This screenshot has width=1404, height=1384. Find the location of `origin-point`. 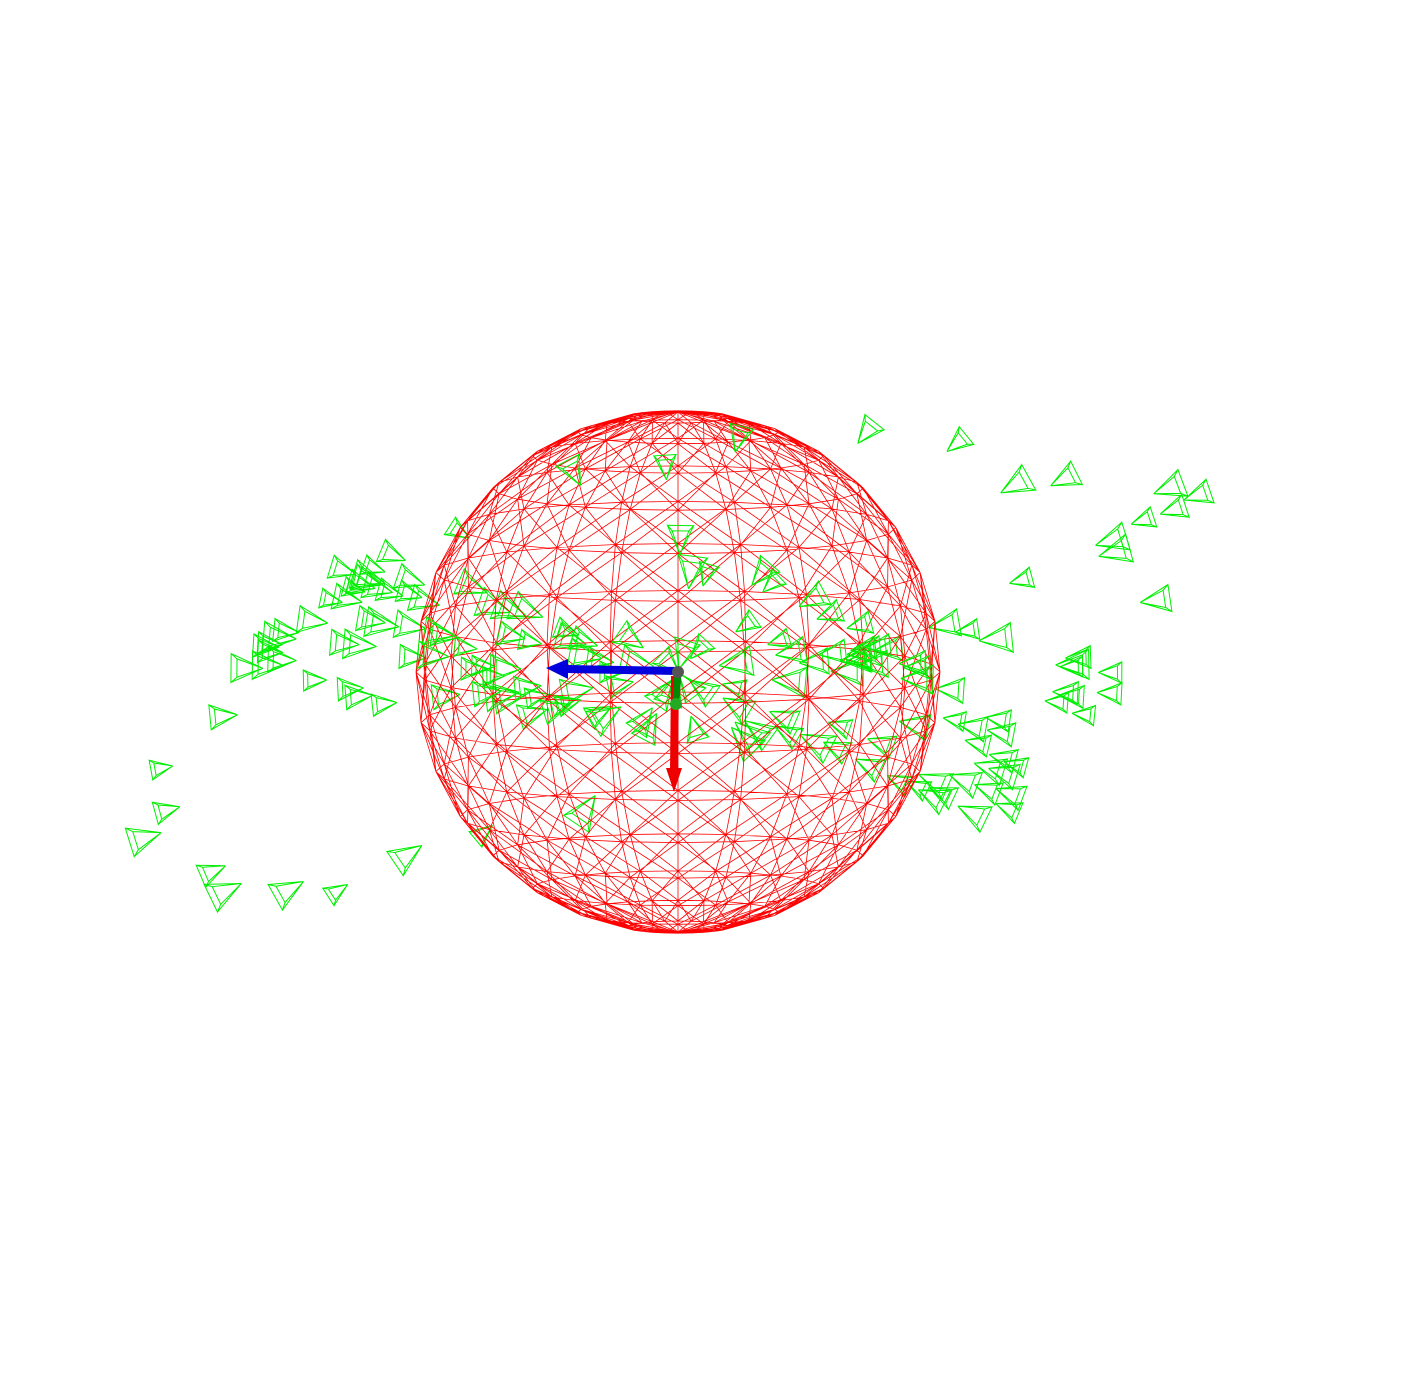

origin-point is located at coordinates (678, 672).